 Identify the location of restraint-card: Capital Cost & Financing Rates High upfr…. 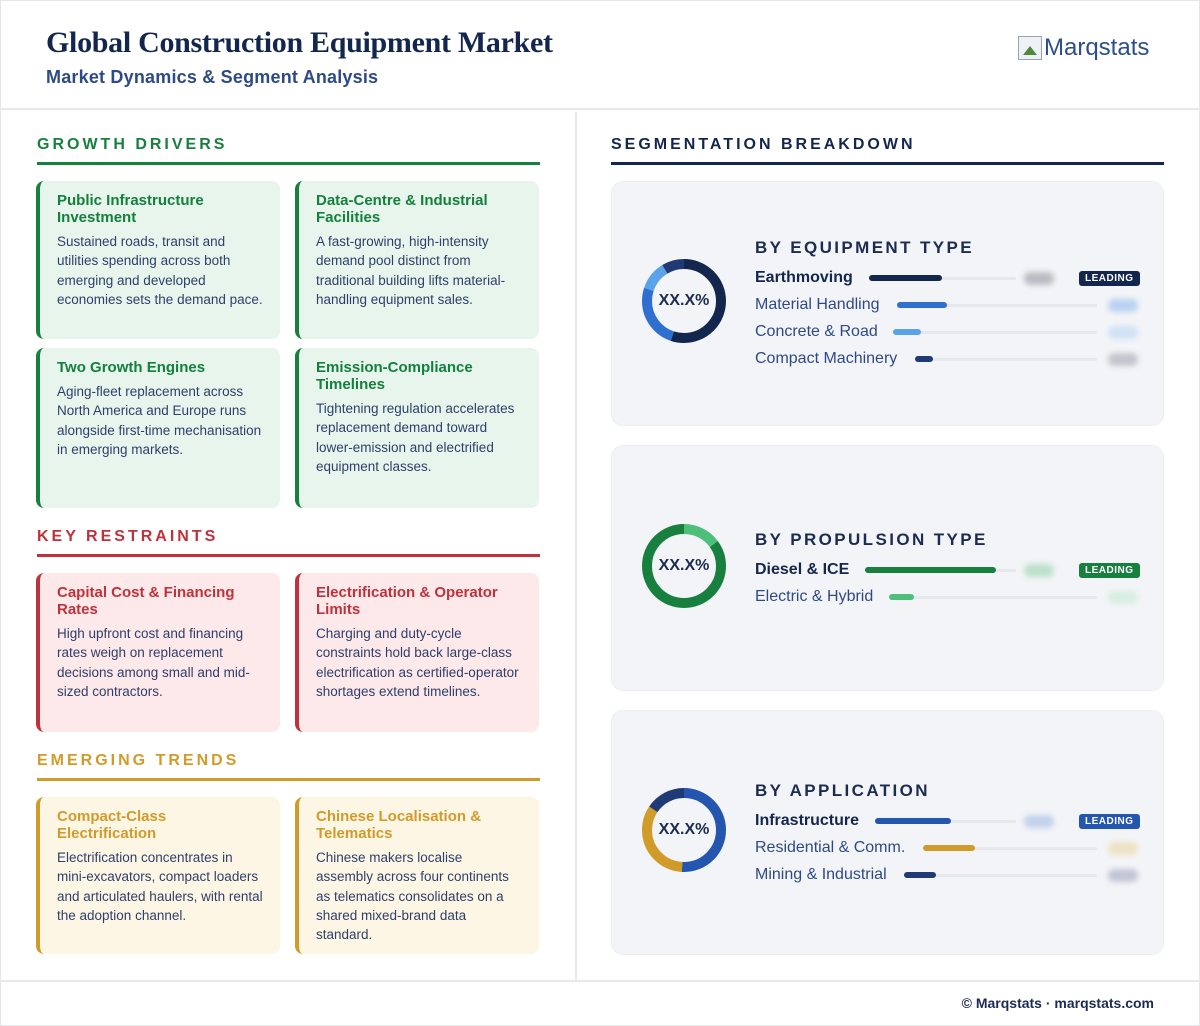
(158, 652).